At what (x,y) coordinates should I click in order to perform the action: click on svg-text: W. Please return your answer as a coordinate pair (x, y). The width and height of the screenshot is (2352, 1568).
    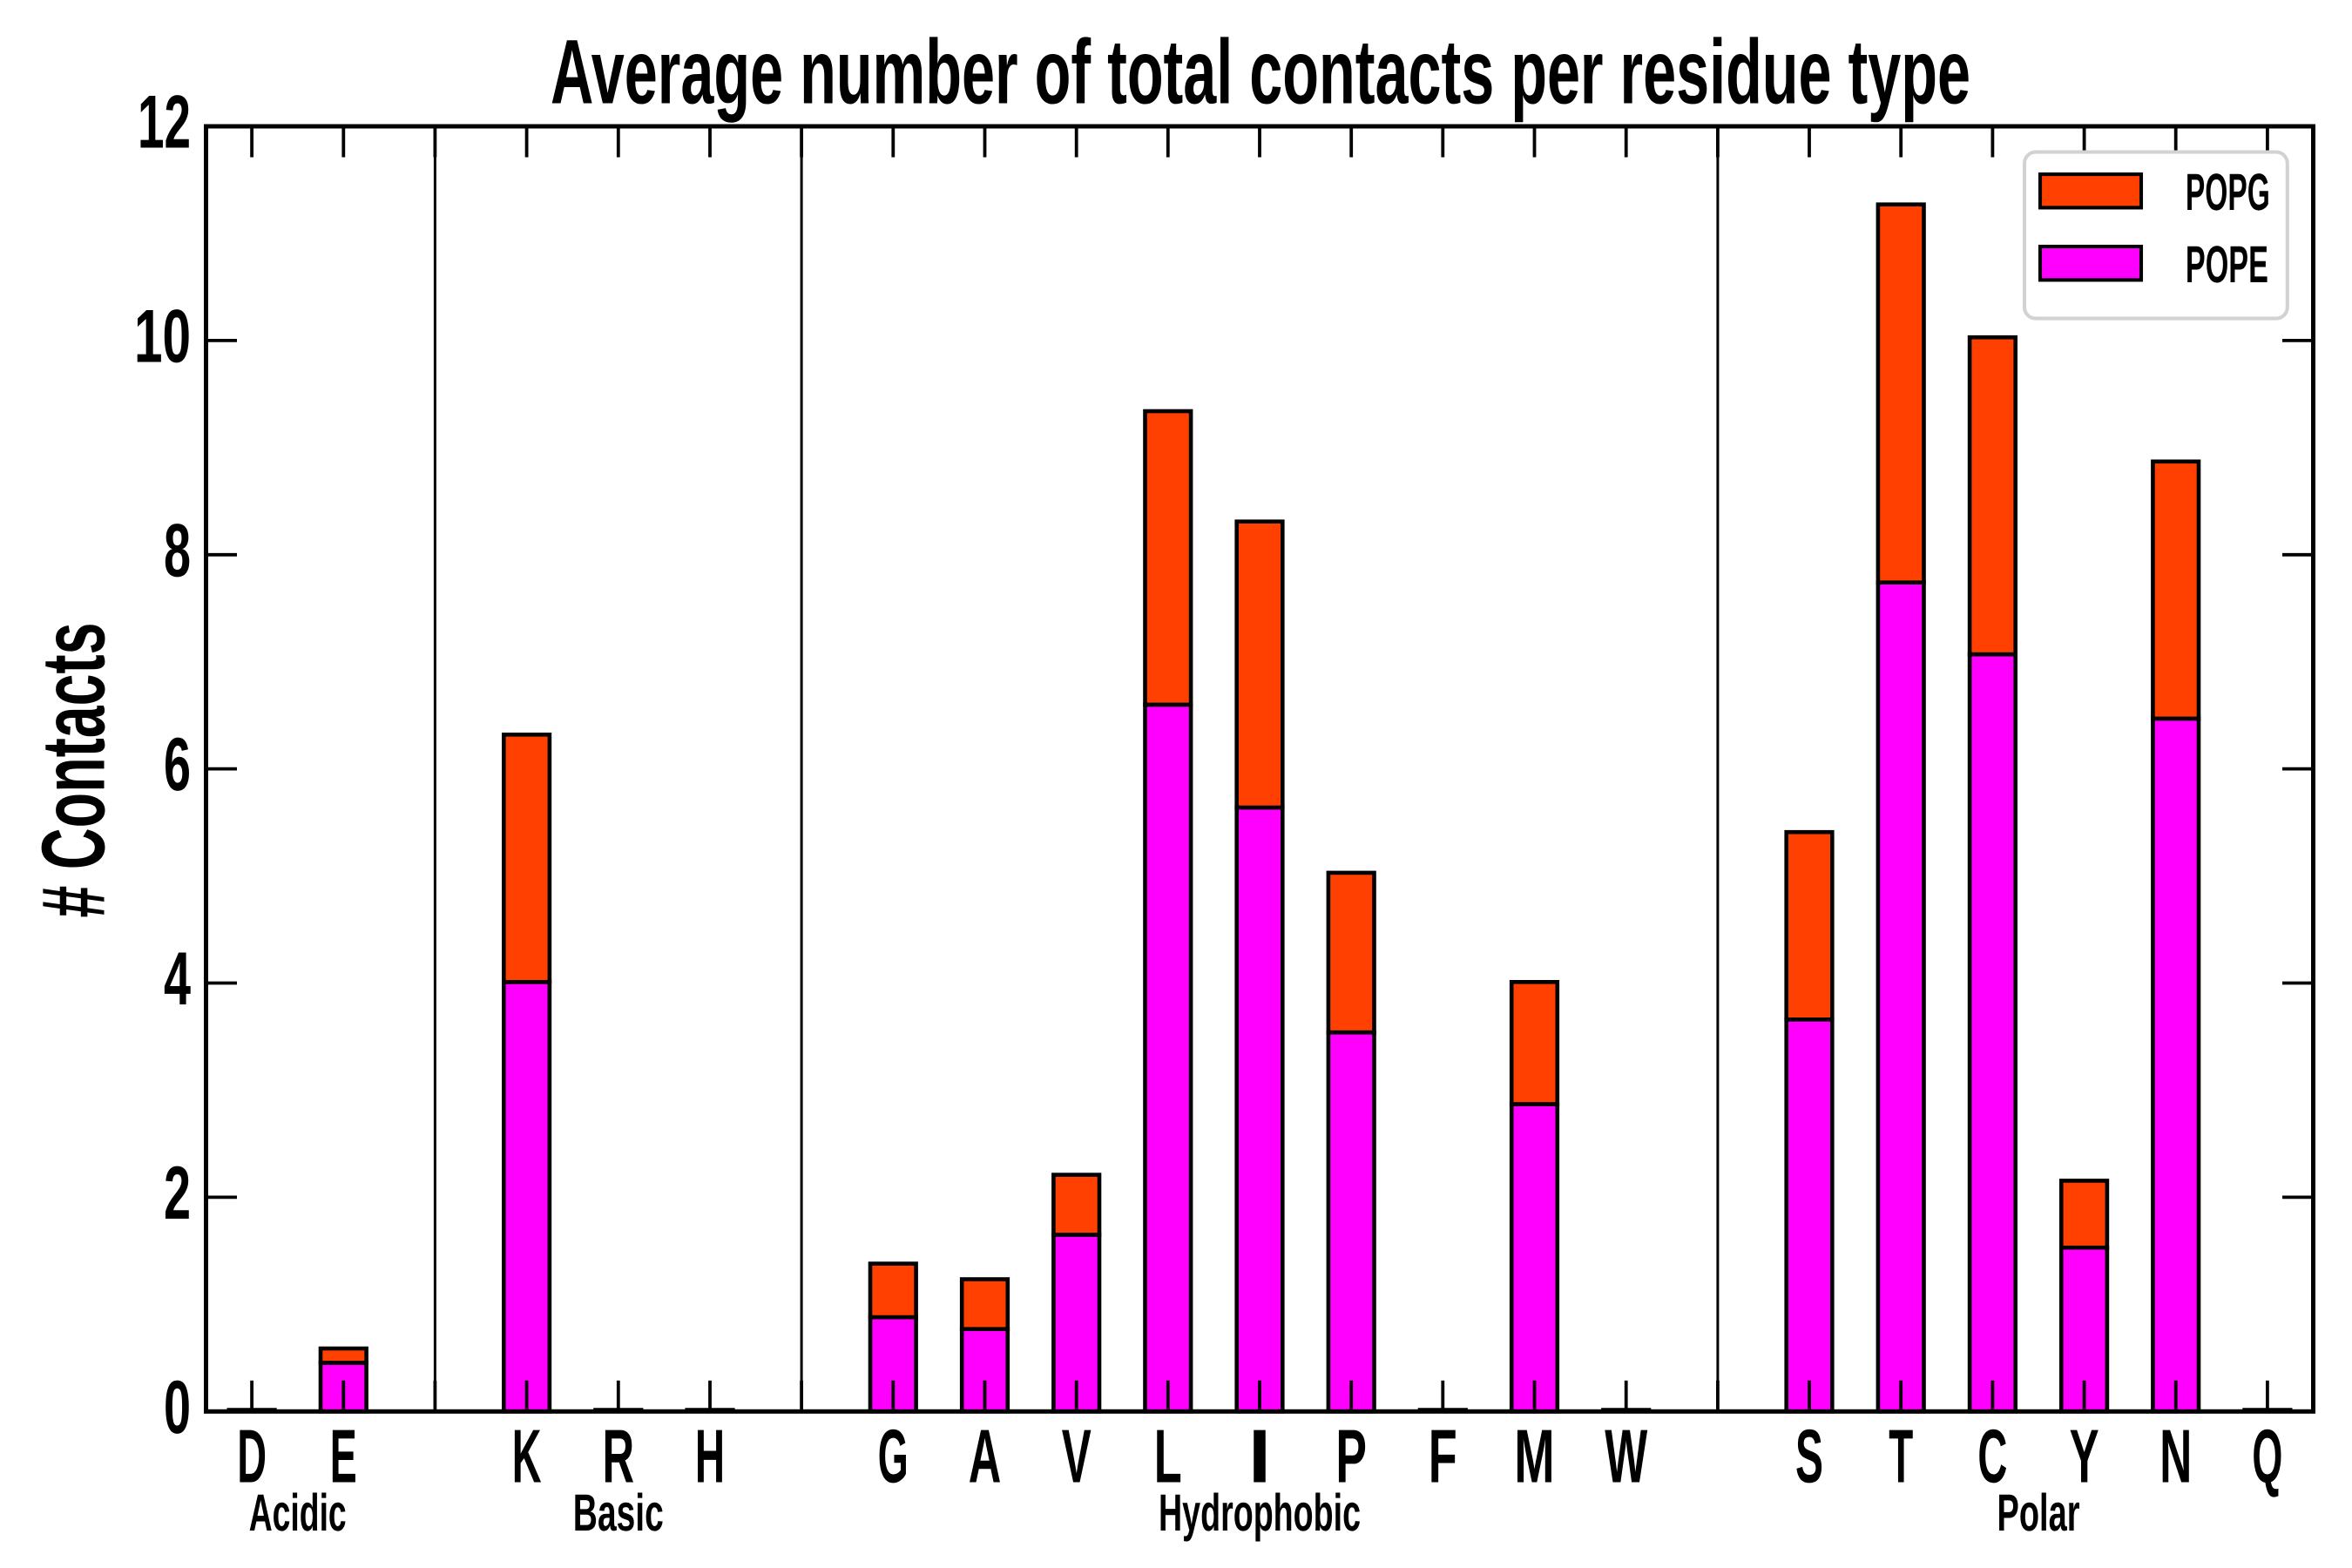
    Looking at the image, I should click on (1626, 1457).